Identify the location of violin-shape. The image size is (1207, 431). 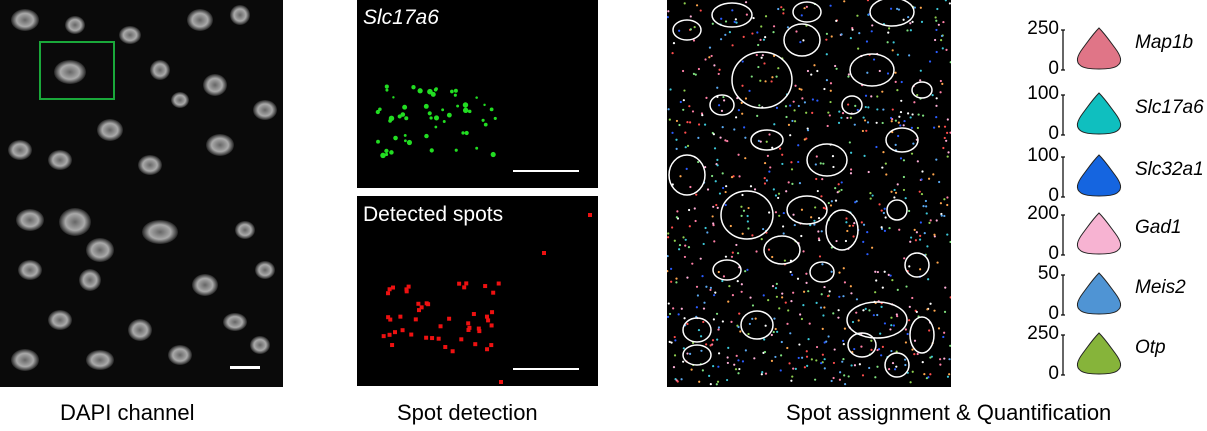
(1091, 49).